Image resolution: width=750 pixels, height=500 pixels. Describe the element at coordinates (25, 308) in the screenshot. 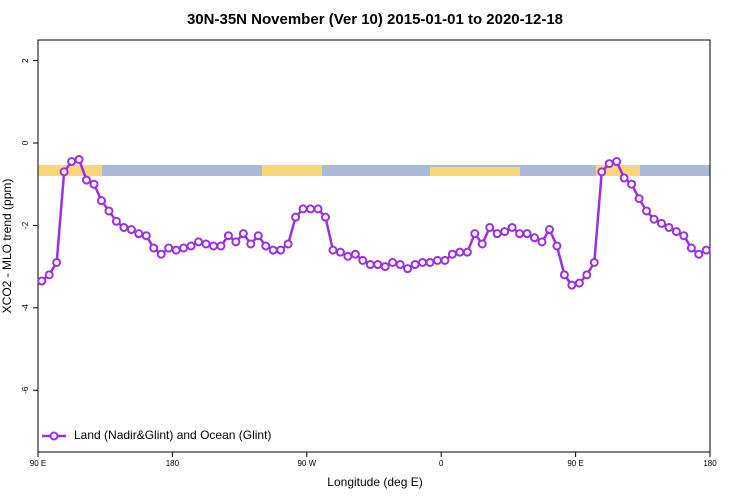

I see `y-tick-label: -4` at that location.